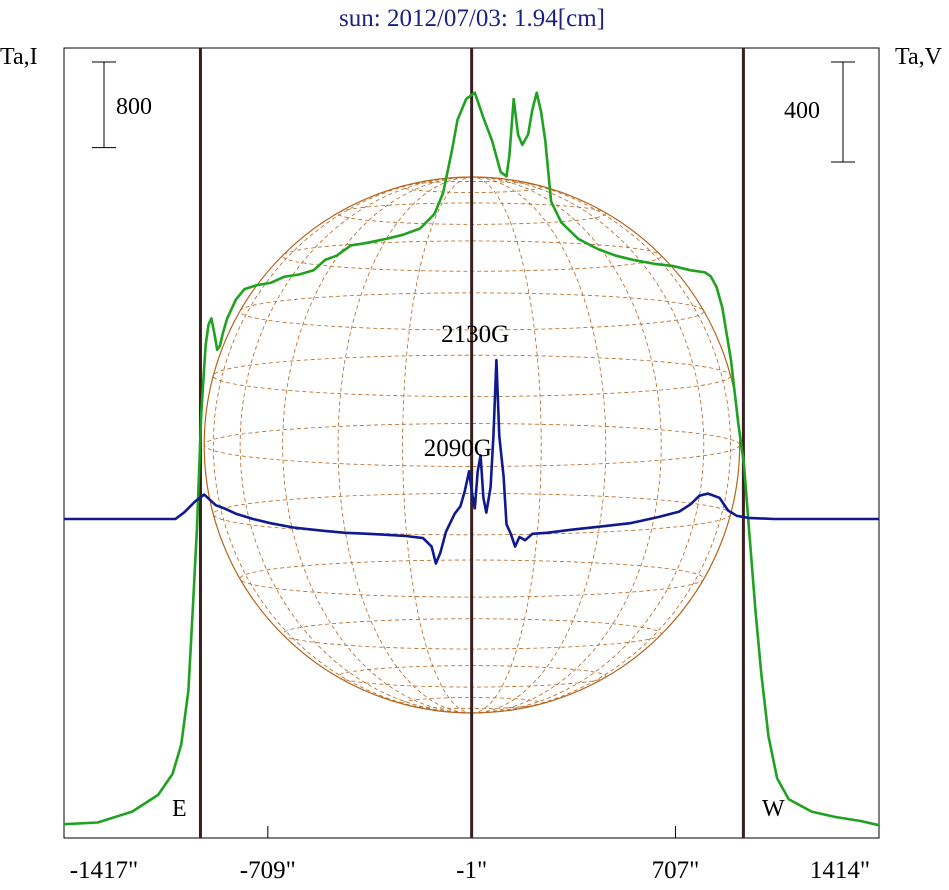  I want to click on x-tick-label: -1", so click(471, 870).